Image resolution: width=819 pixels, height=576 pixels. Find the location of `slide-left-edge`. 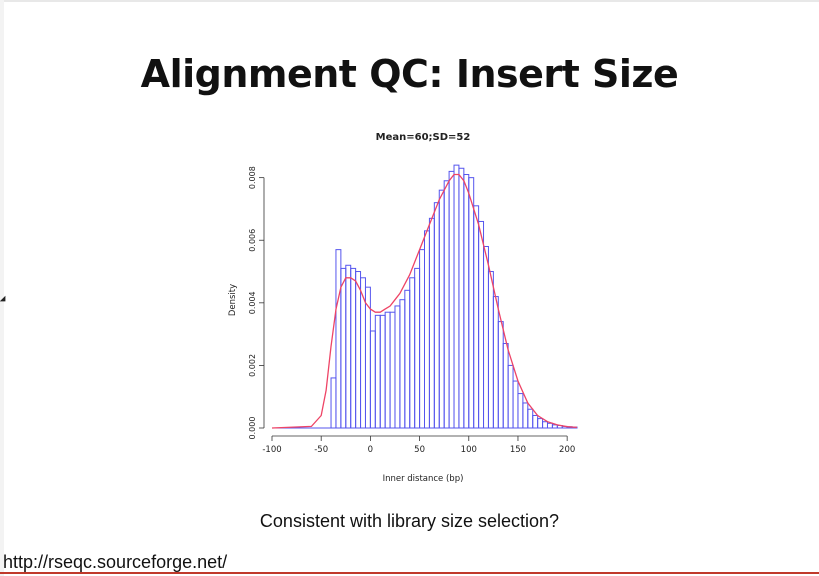

slide-left-edge is located at coordinates (2, 288).